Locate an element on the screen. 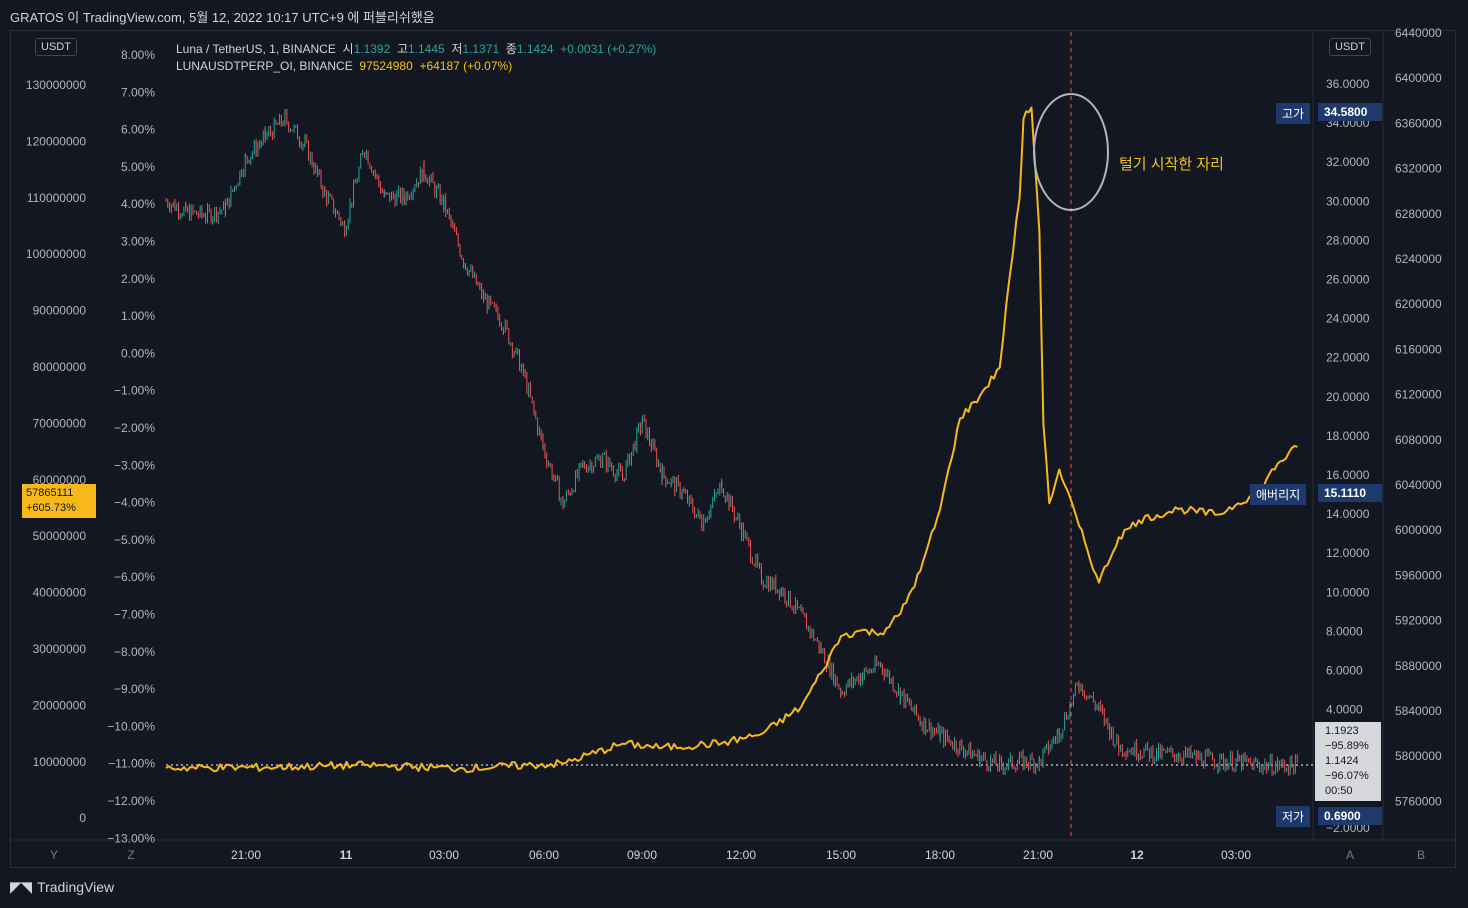 The image size is (1468, 908). oi-right-tick: 6320000 is located at coordinates (1418, 169).